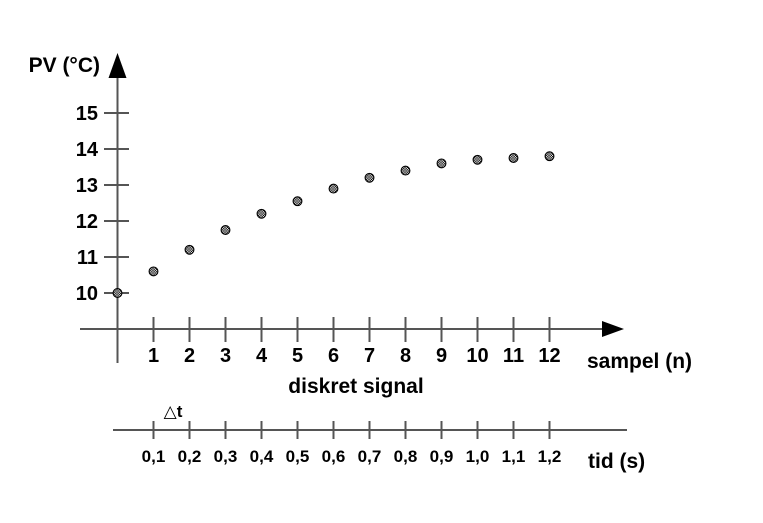 The image size is (763, 523). Describe the element at coordinates (87, 222) in the screenshot. I see `y-tick-label: 12` at that location.